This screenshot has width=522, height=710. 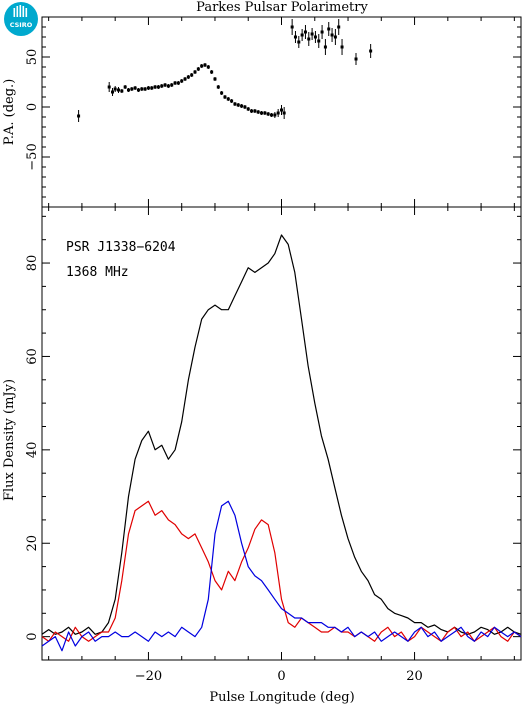 What do you see at coordinates (121, 247) in the screenshot?
I see `pulsar-name-label: PSR J1338−6204` at bounding box center [121, 247].